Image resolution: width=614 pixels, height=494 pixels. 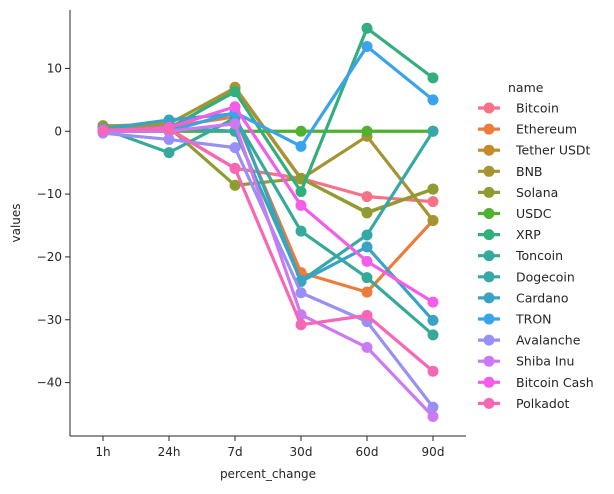 I want to click on x-tick-label: 1h, so click(x=102, y=452).